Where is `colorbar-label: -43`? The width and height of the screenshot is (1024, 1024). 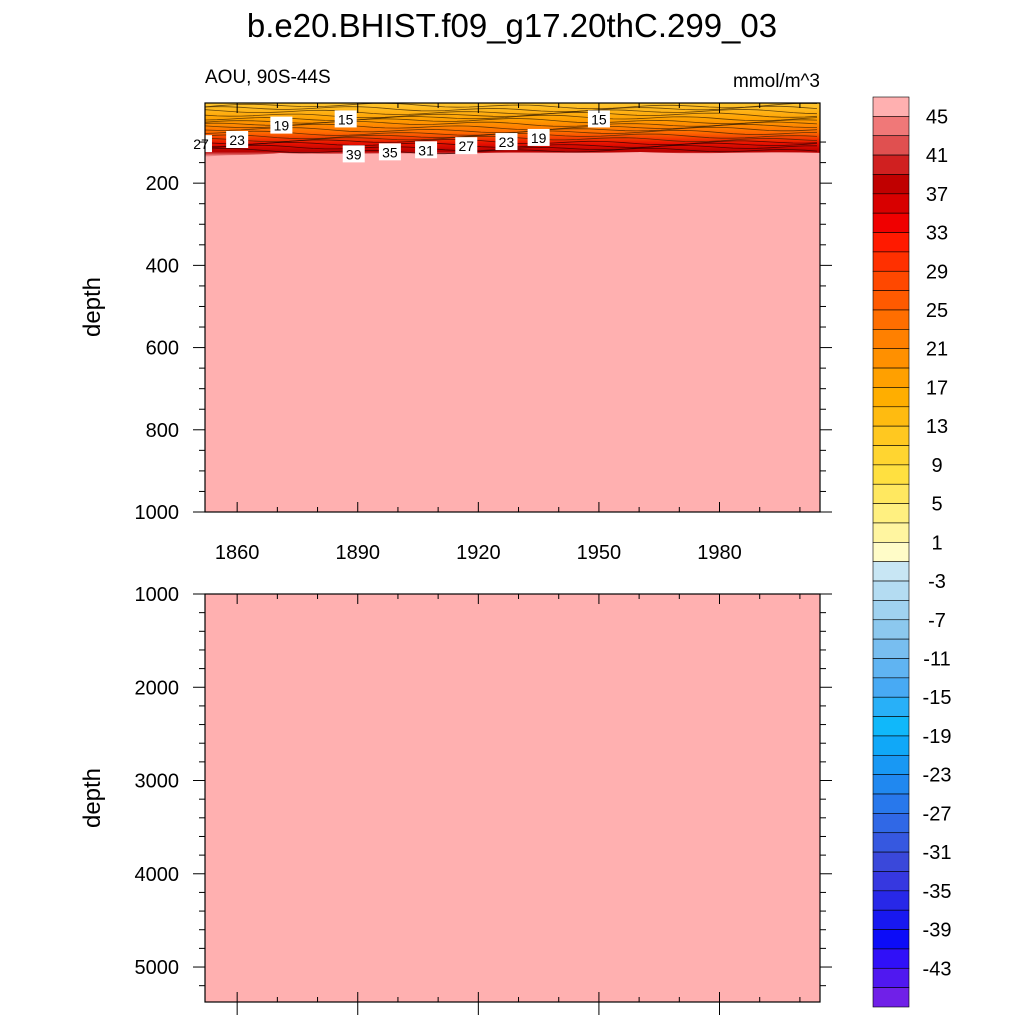 colorbar-label: -43 is located at coordinates (937, 969).